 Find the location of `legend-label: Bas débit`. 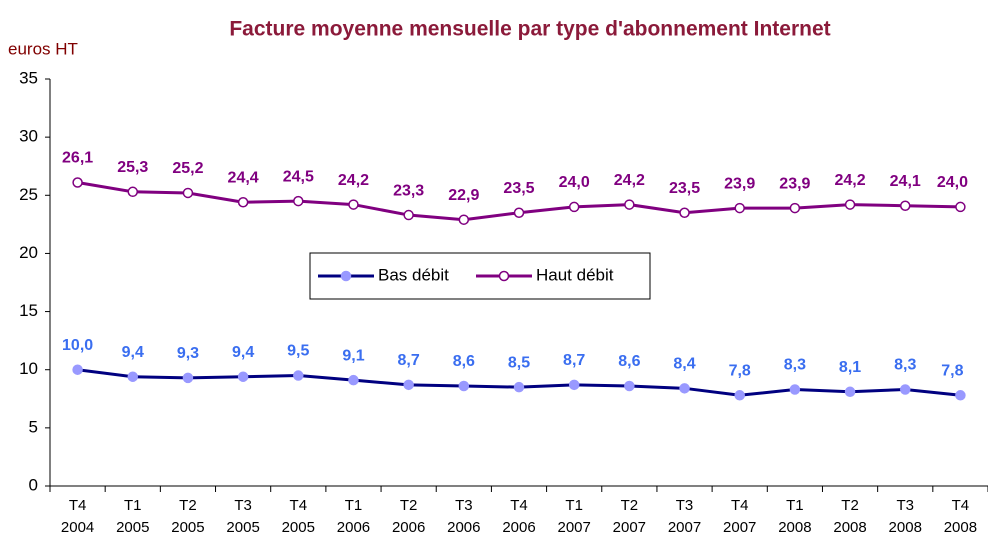

legend-label: Bas débit is located at coordinates (413, 274).